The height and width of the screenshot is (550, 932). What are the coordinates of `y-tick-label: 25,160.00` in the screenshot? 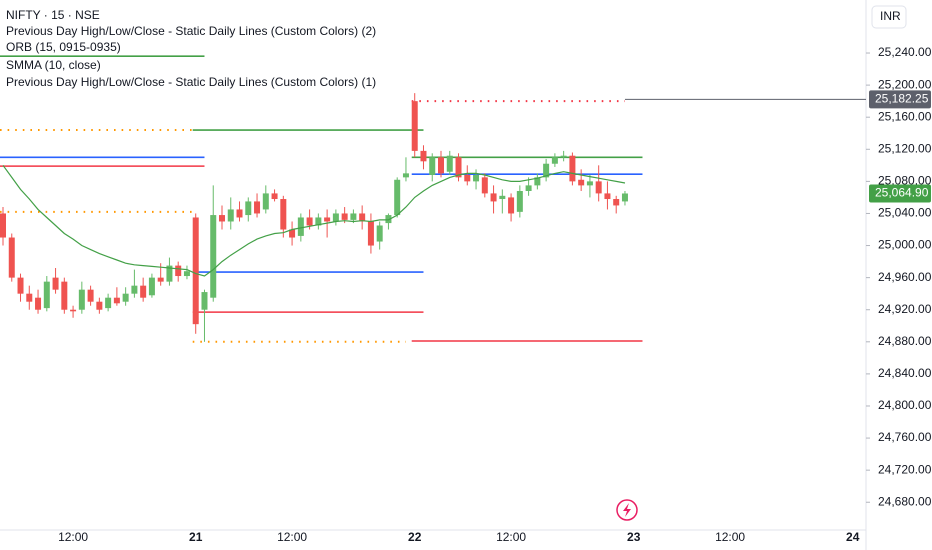 It's located at (905, 116).